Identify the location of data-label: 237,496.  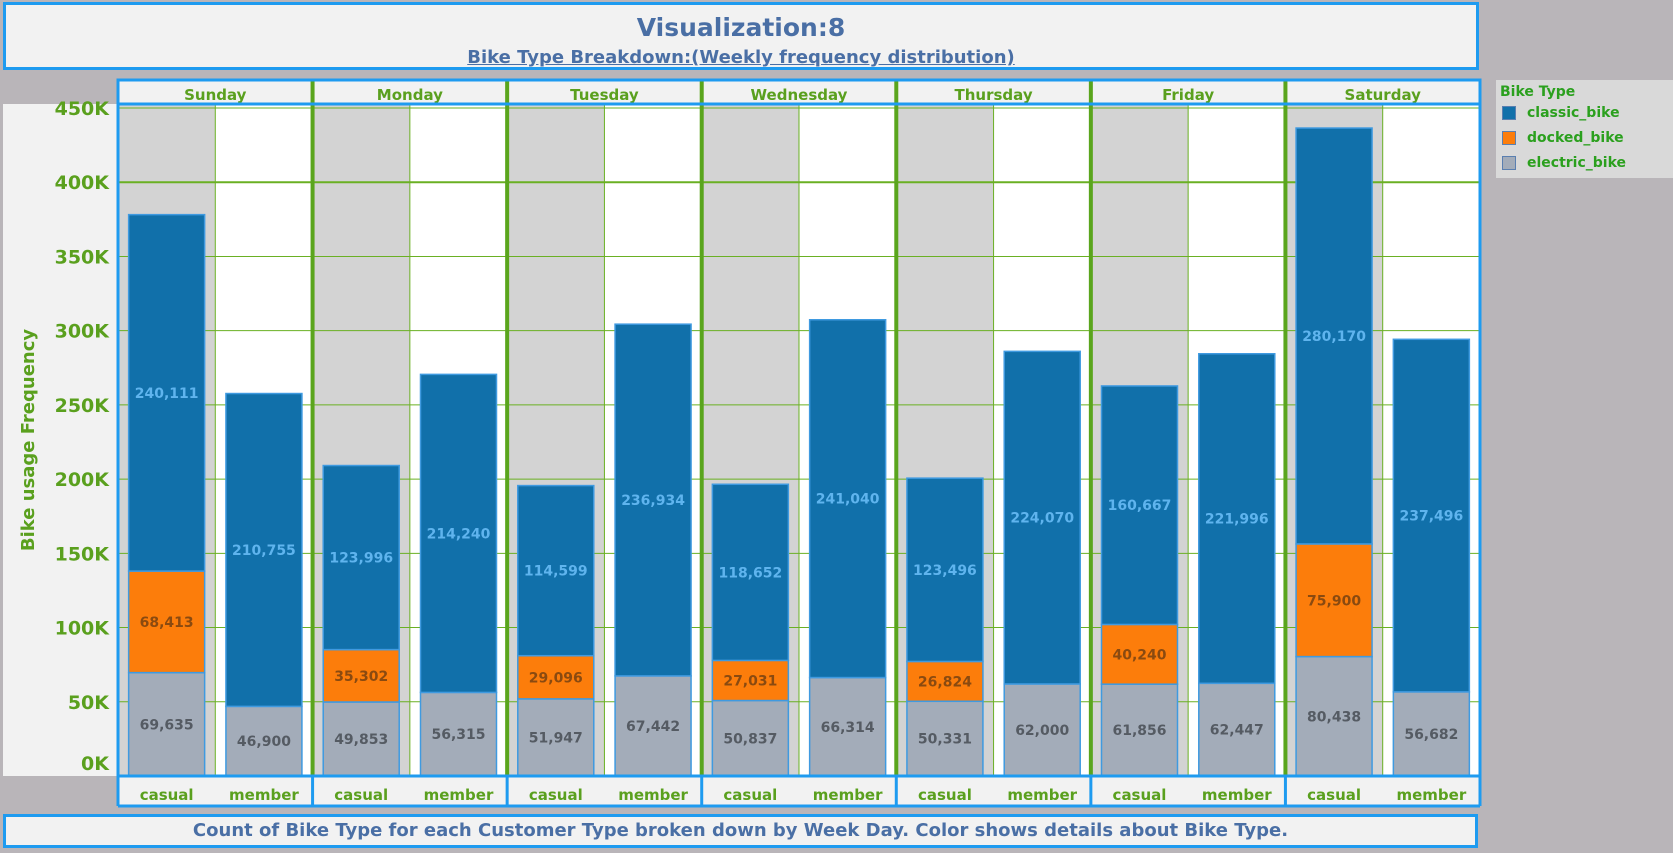
(1431, 517).